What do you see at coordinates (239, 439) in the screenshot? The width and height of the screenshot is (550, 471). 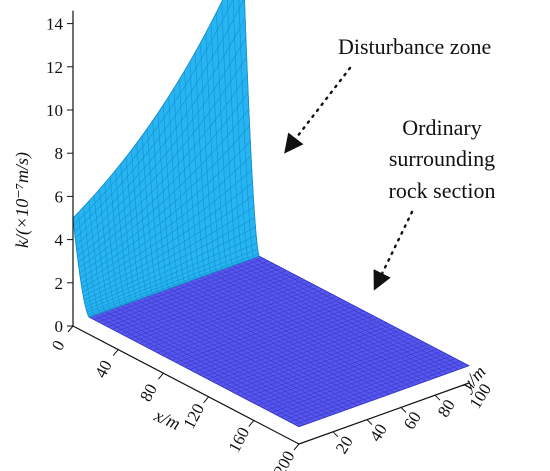 I see `x-tick-label: 160` at bounding box center [239, 439].